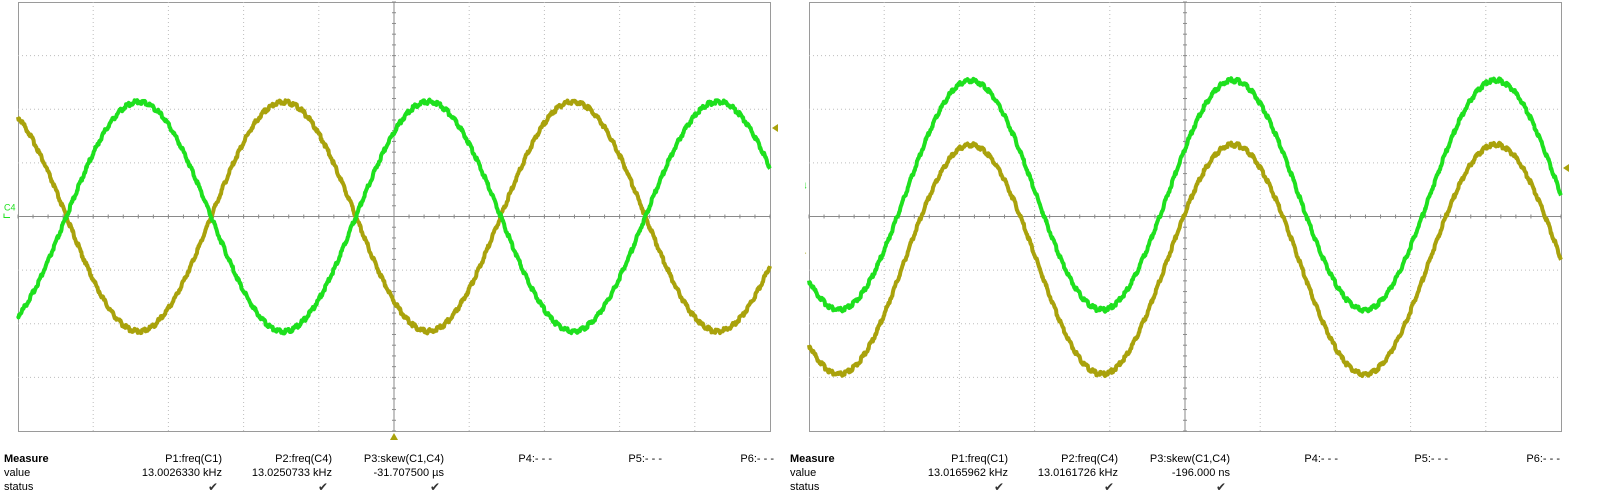  I want to click on measure-param-value: 13.0165962 kHz, so click(967, 473).